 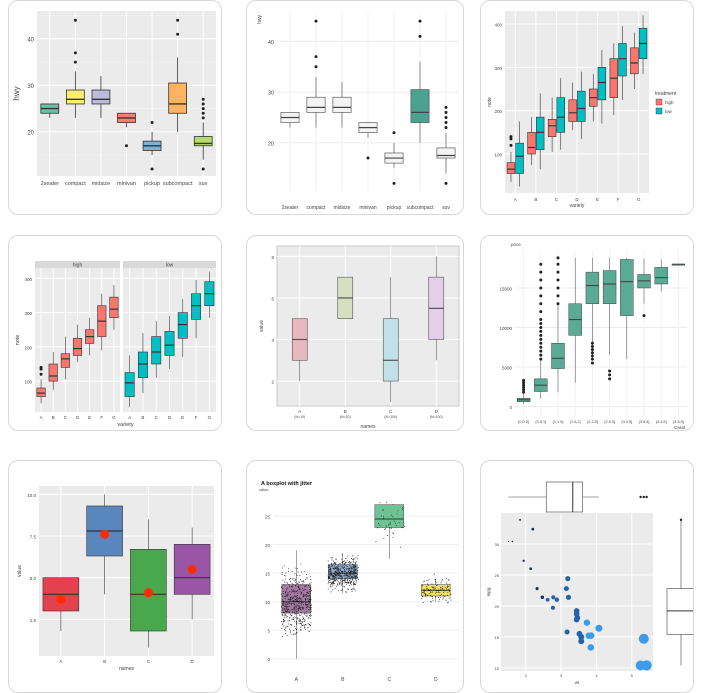 I want to click on x-tick-label: B, so click(x=345, y=411).